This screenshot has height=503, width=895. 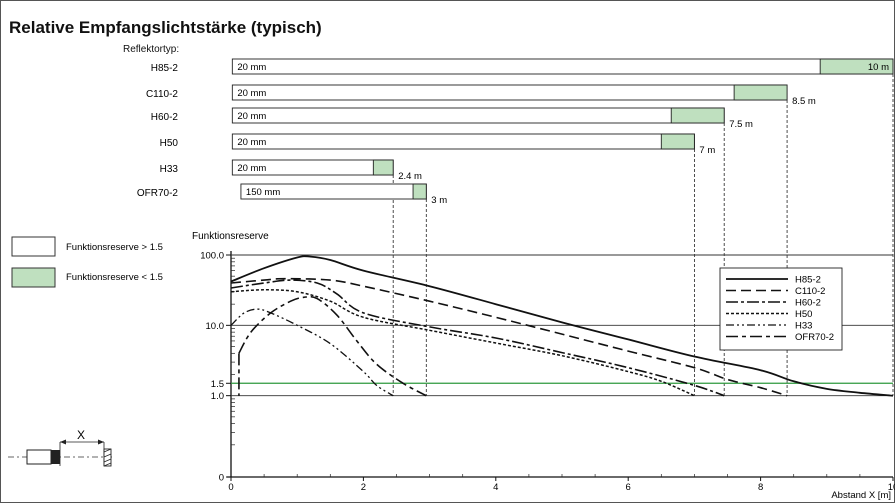 I want to click on y-axis-label: Funktionsreserve, so click(x=230, y=236).